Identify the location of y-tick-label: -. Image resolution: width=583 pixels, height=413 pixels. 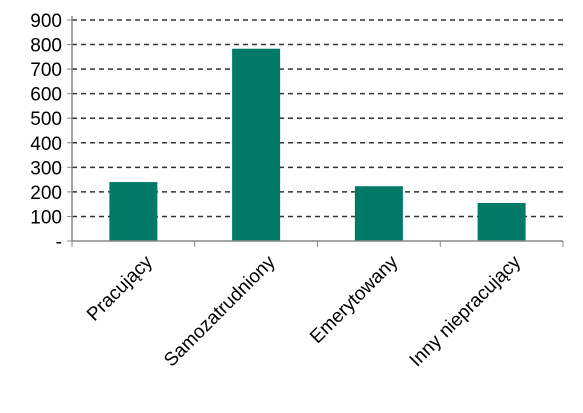
(59, 242).